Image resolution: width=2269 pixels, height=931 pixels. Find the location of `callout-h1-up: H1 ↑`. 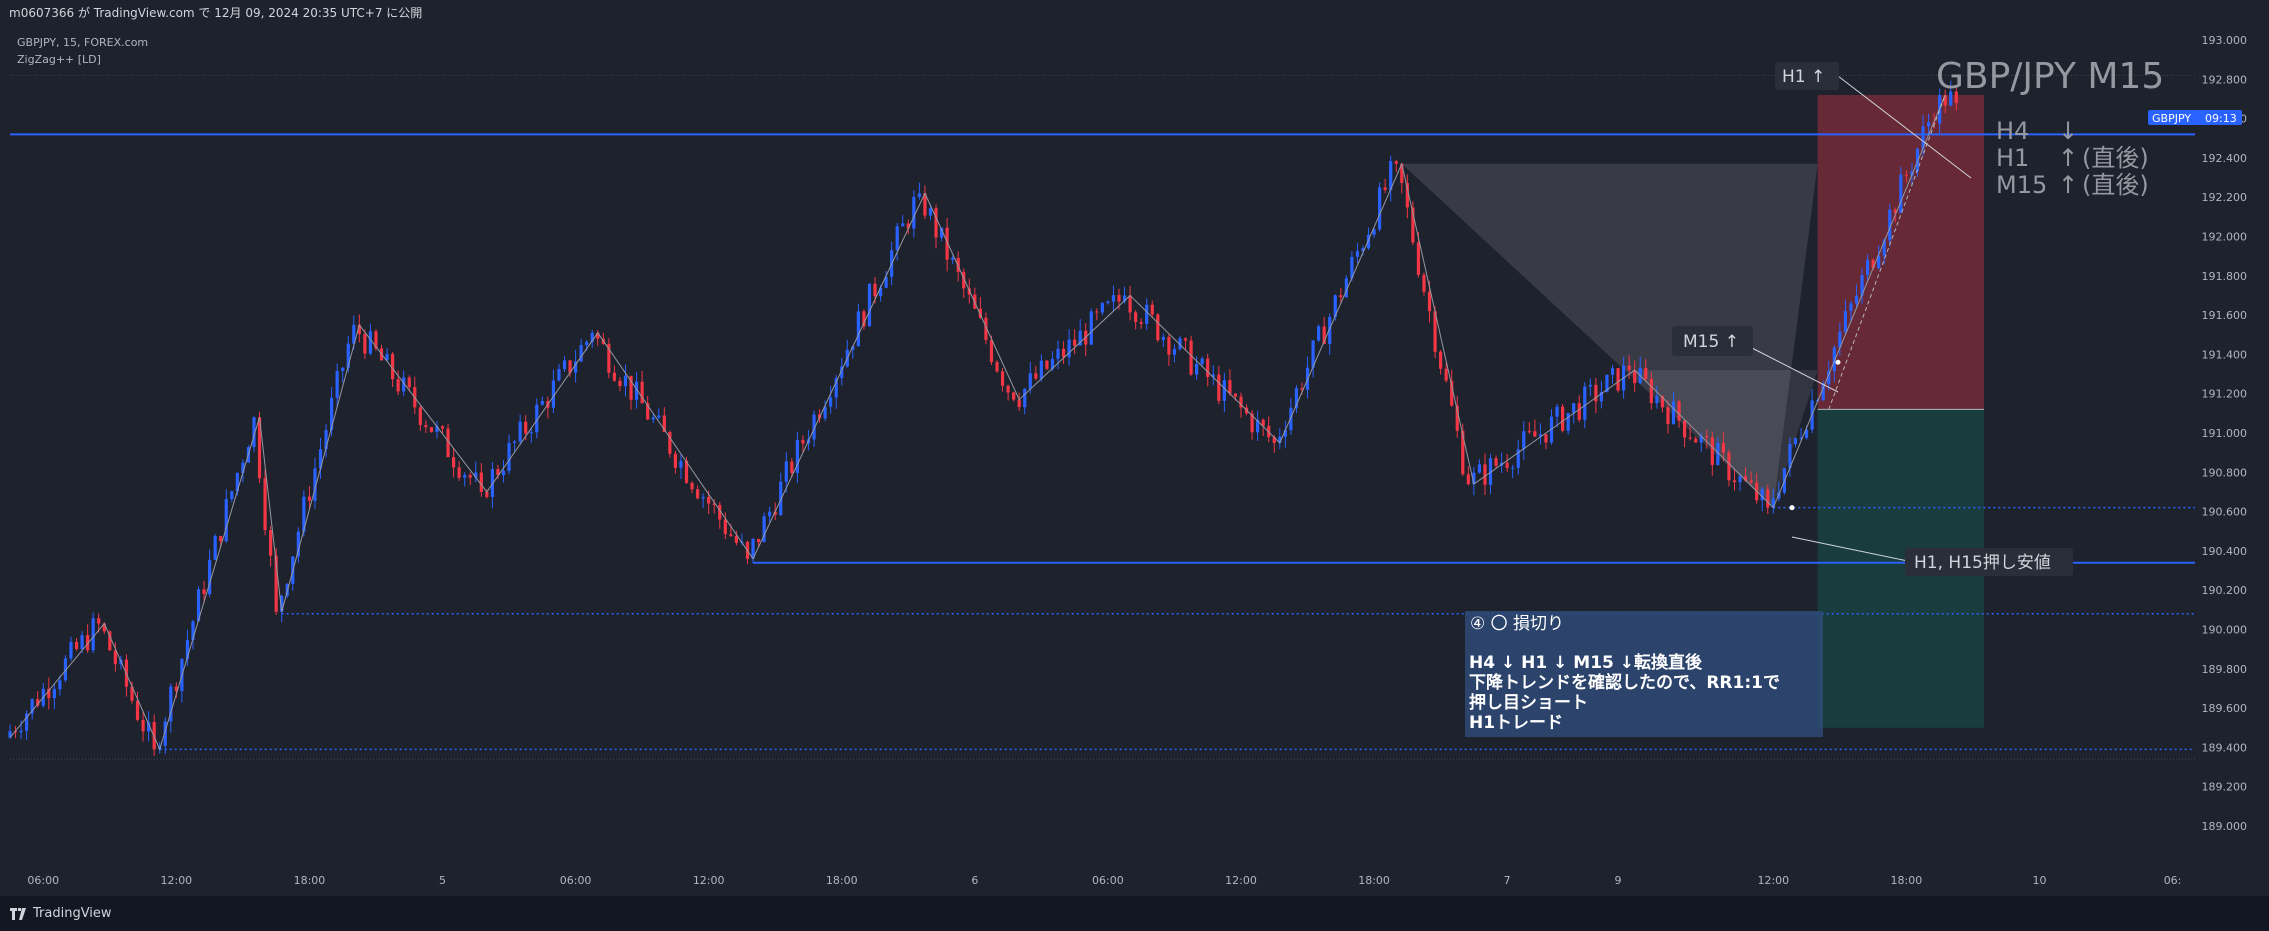

callout-h1-up: H1 ↑ is located at coordinates (1873, 120).